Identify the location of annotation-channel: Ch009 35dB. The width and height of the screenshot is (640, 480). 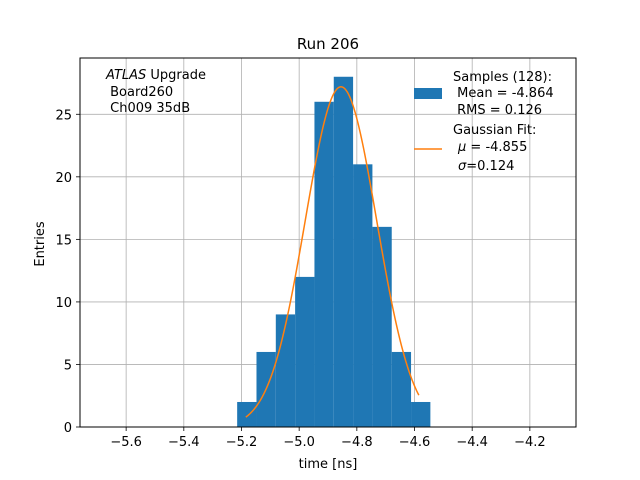
(148, 108).